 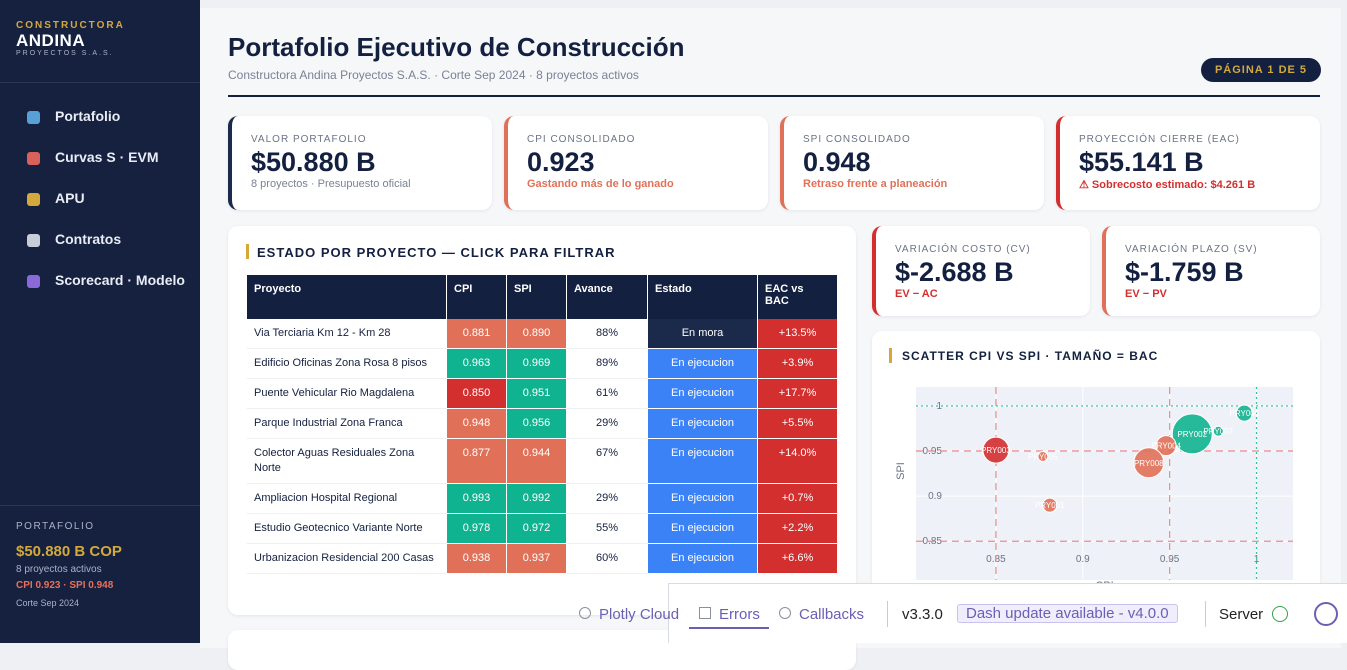 What do you see at coordinates (120, 280) in the screenshot?
I see `nav-item: Scorecard · Modelo` at bounding box center [120, 280].